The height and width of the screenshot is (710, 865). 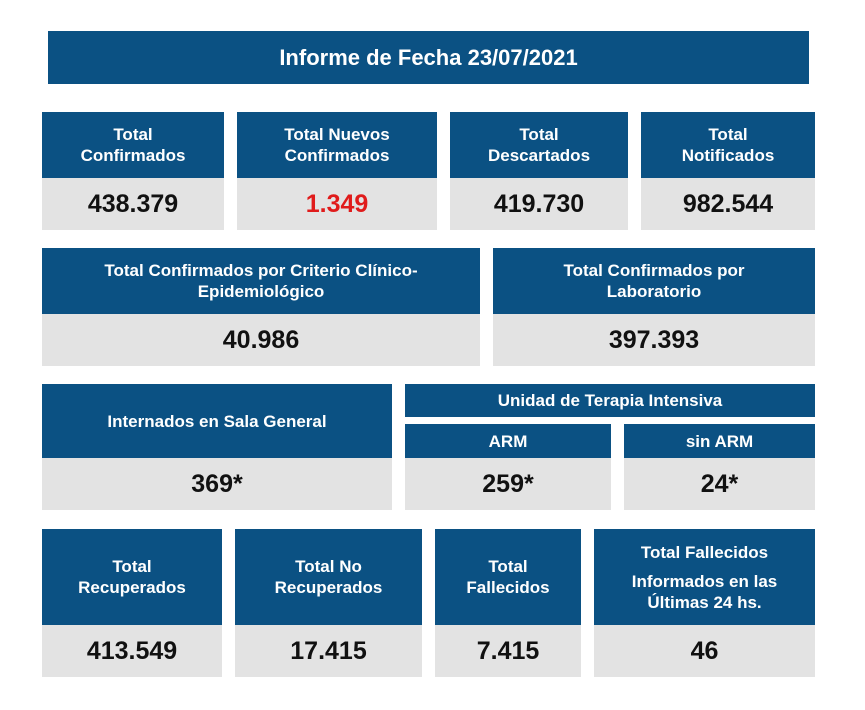 What do you see at coordinates (508, 484) in the screenshot?
I see `value-arm: 259*` at bounding box center [508, 484].